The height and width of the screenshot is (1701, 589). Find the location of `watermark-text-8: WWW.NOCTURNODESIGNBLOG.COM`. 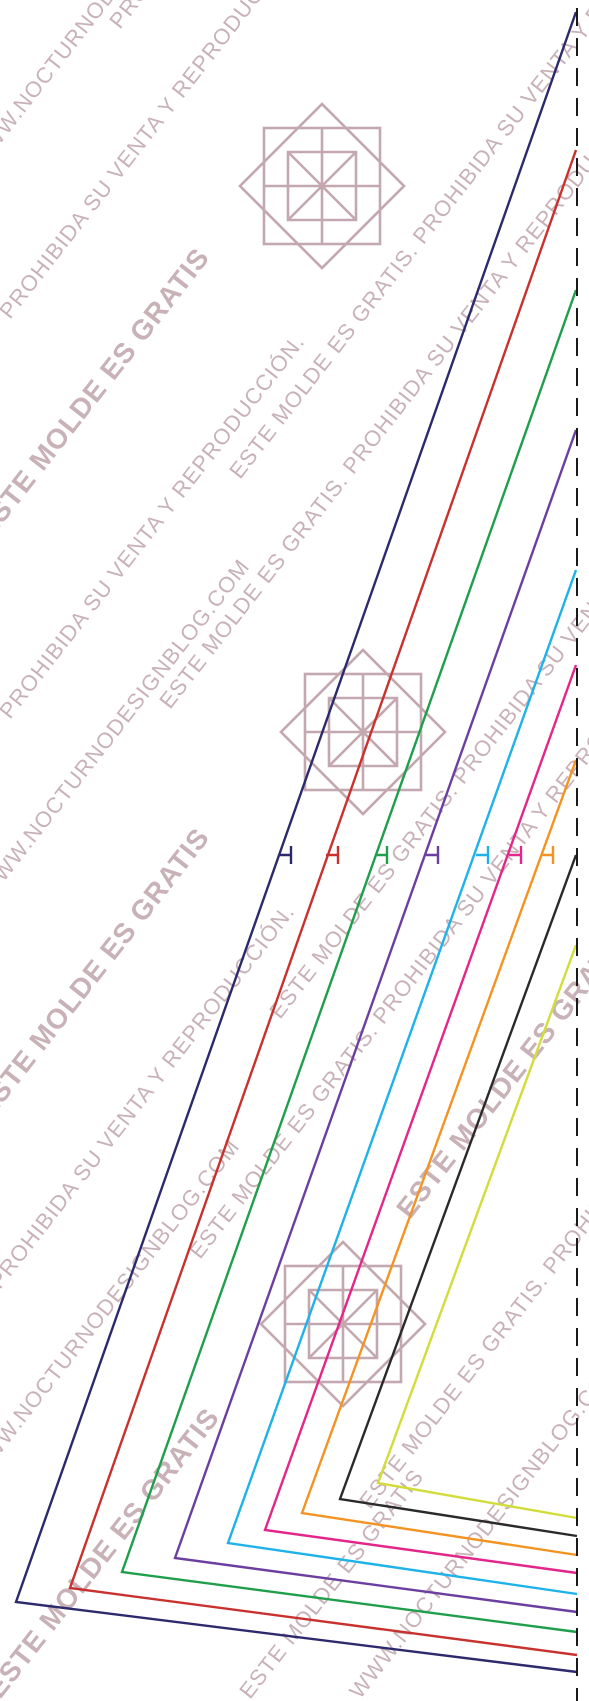

watermark-text-8: WWW.NOCTURNODESIGNBLOG.COM is located at coordinates (127, 728).